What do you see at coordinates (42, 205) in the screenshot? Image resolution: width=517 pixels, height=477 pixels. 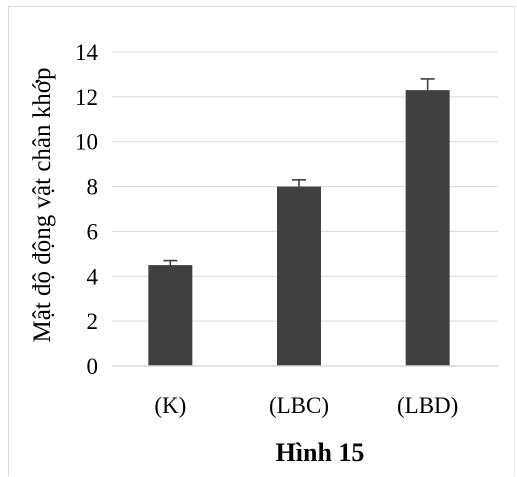 I see `y-axis-label: Mật độ động vật chân khớp` at bounding box center [42, 205].